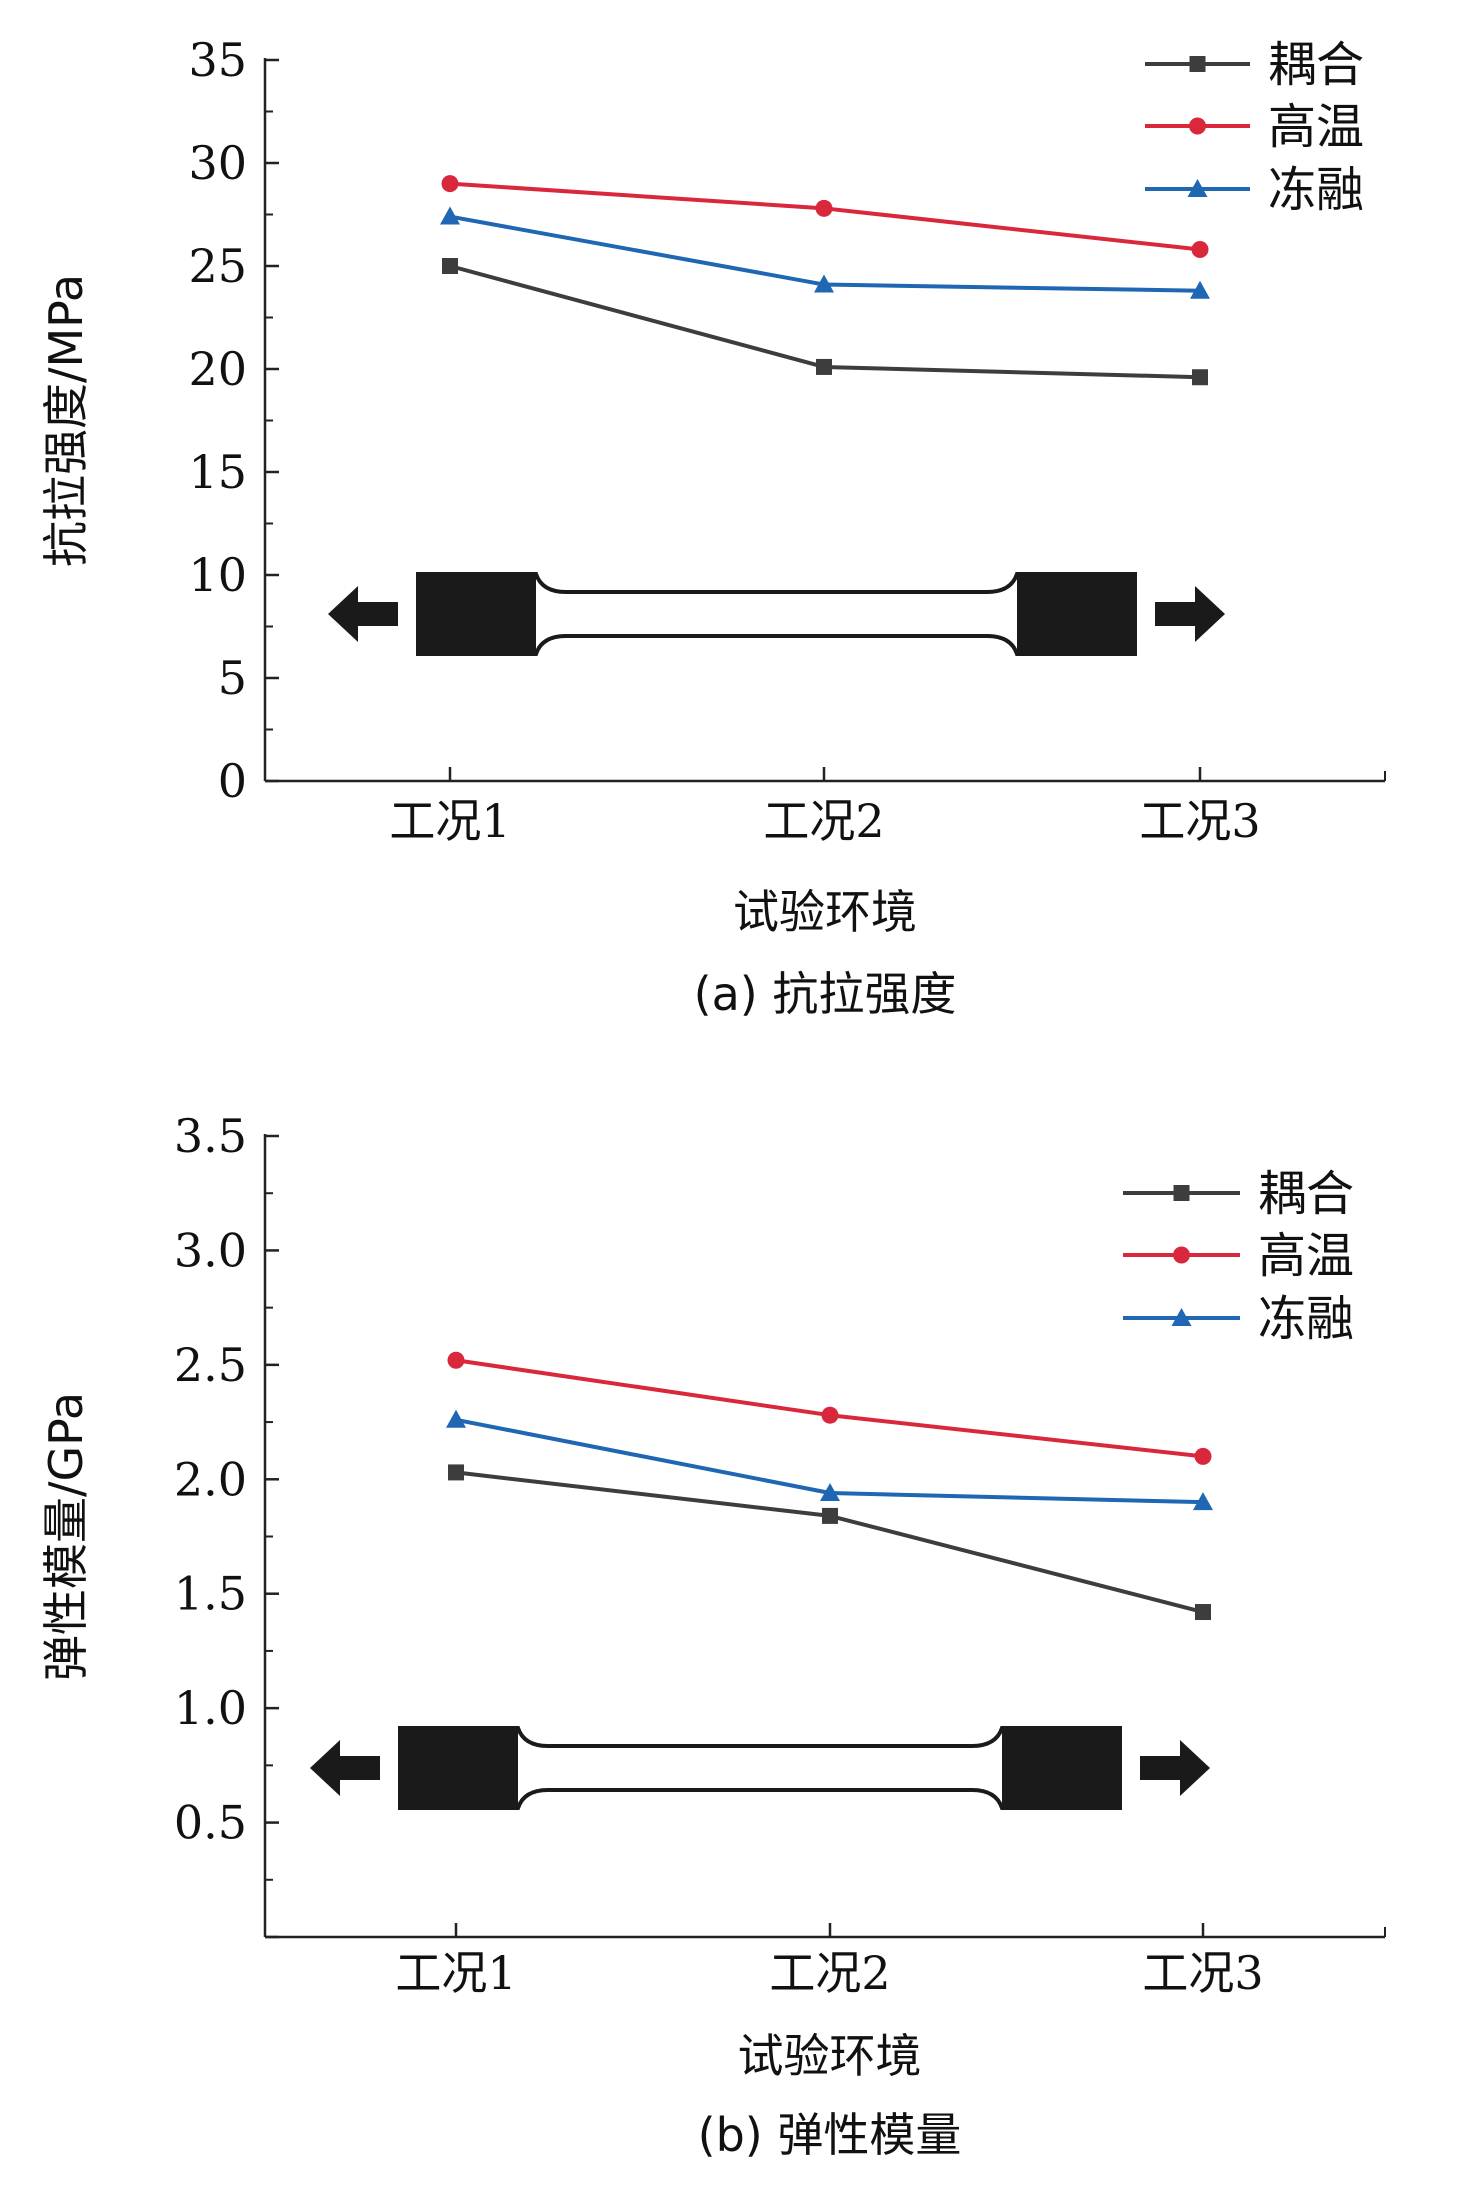 The height and width of the screenshot is (2194, 1463). I want to click on y-tick-label: 0.5, so click(210, 1823).